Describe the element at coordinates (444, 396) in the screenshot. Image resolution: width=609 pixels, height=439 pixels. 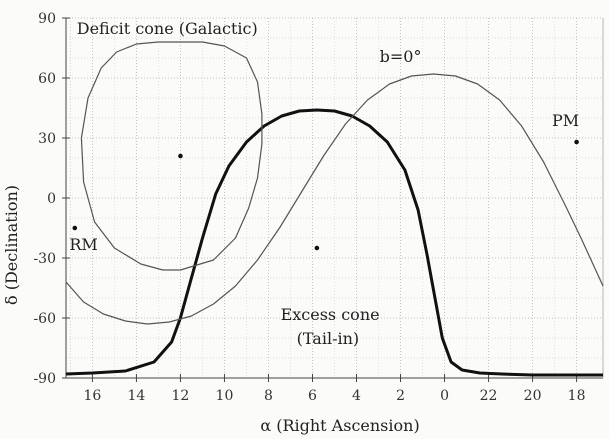
I see `x-tick-label: 0` at that location.